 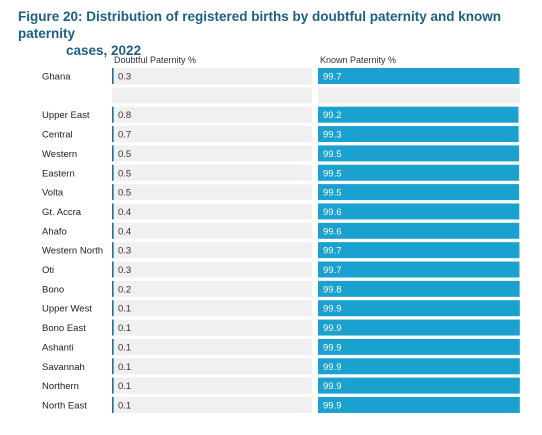 What do you see at coordinates (63, 367) in the screenshot?
I see `category-label: Savannah` at bounding box center [63, 367].